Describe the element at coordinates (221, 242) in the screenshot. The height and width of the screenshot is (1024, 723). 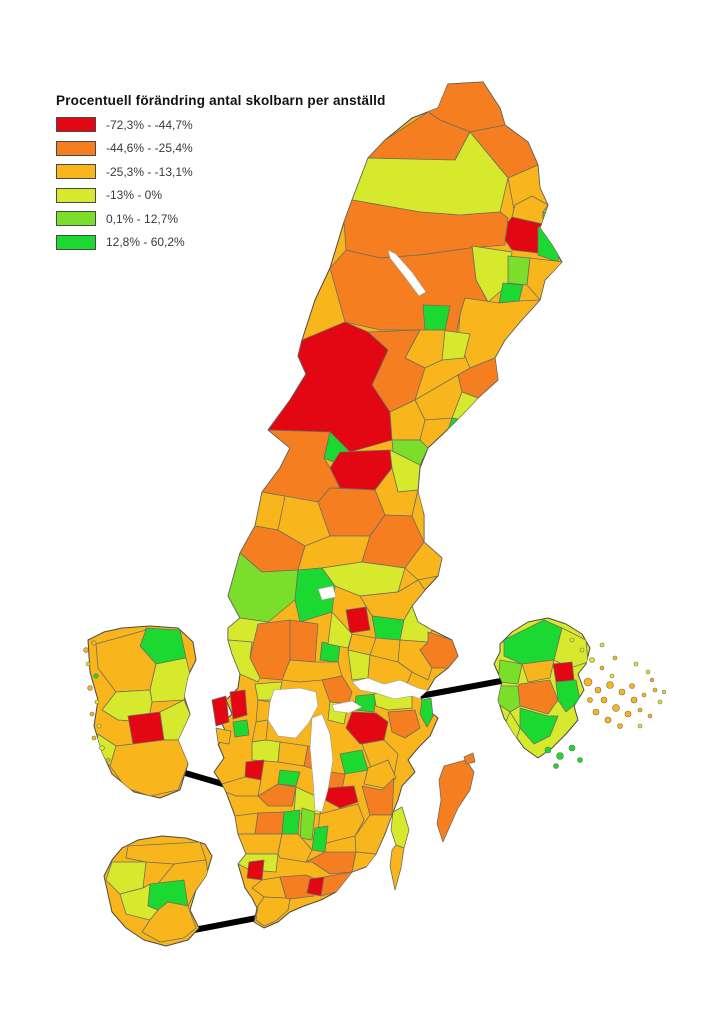
I see `legend-item-5: 12,8% - 60,2%` at that location.